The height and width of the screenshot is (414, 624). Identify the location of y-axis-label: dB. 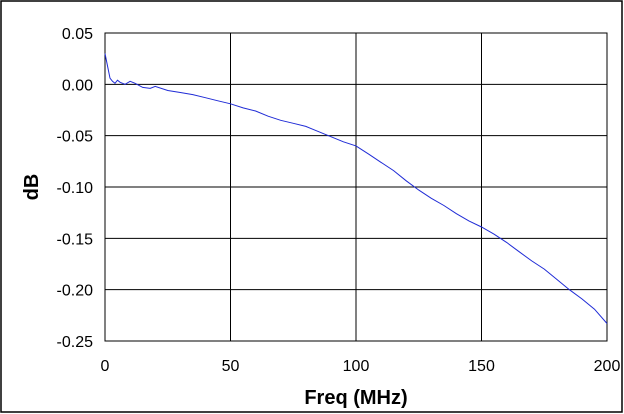
(32, 187).